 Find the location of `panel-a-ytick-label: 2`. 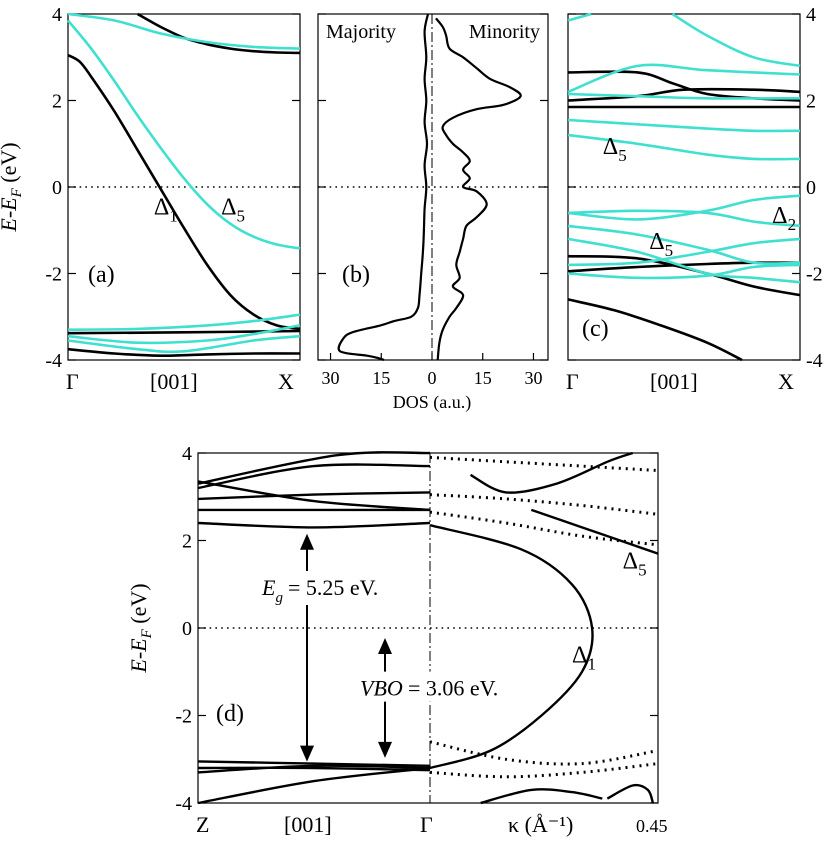

panel-a-ytick-label: 2 is located at coordinates (57, 102).